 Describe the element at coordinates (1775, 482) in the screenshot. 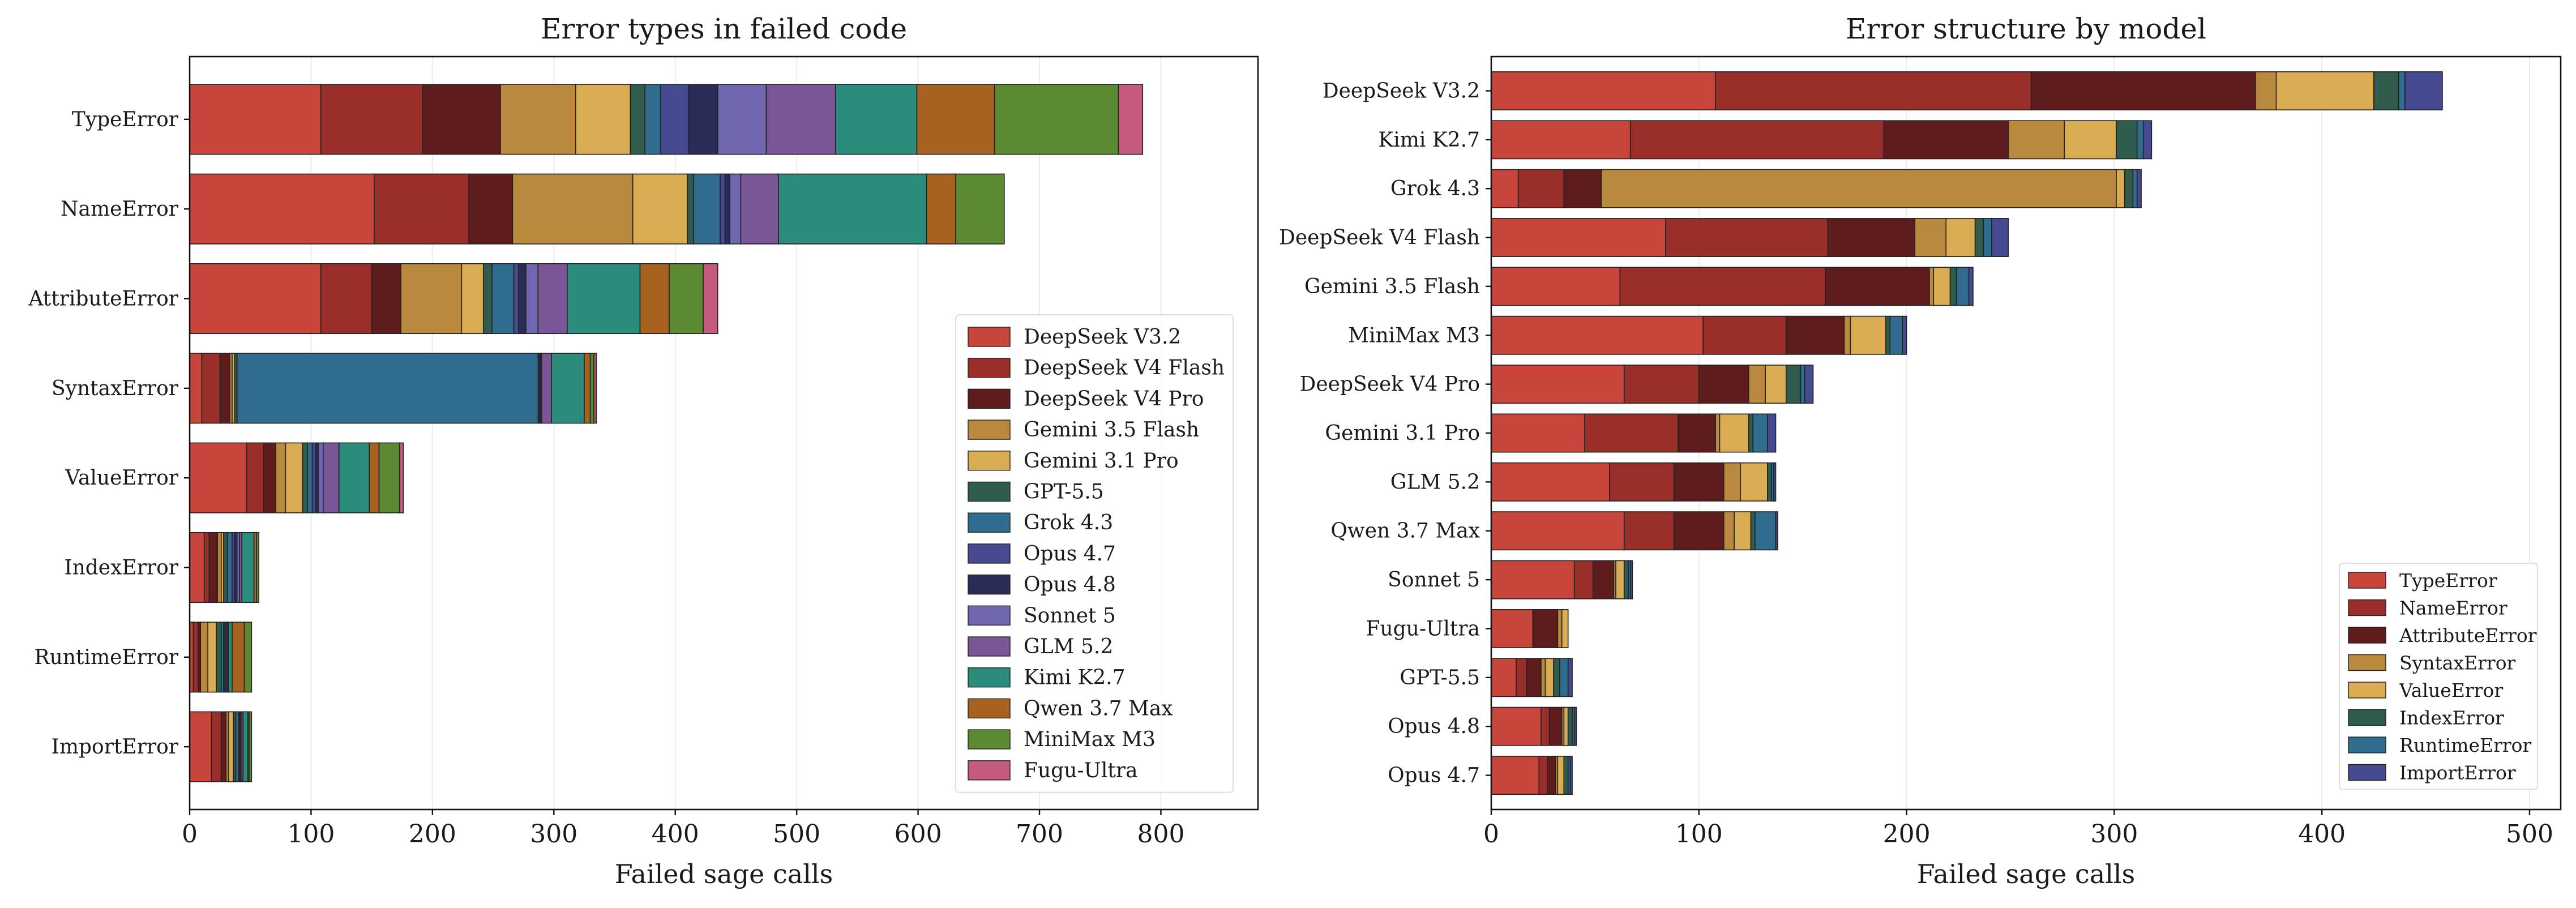

I see `bar-glm-5-2-importerror` at that location.